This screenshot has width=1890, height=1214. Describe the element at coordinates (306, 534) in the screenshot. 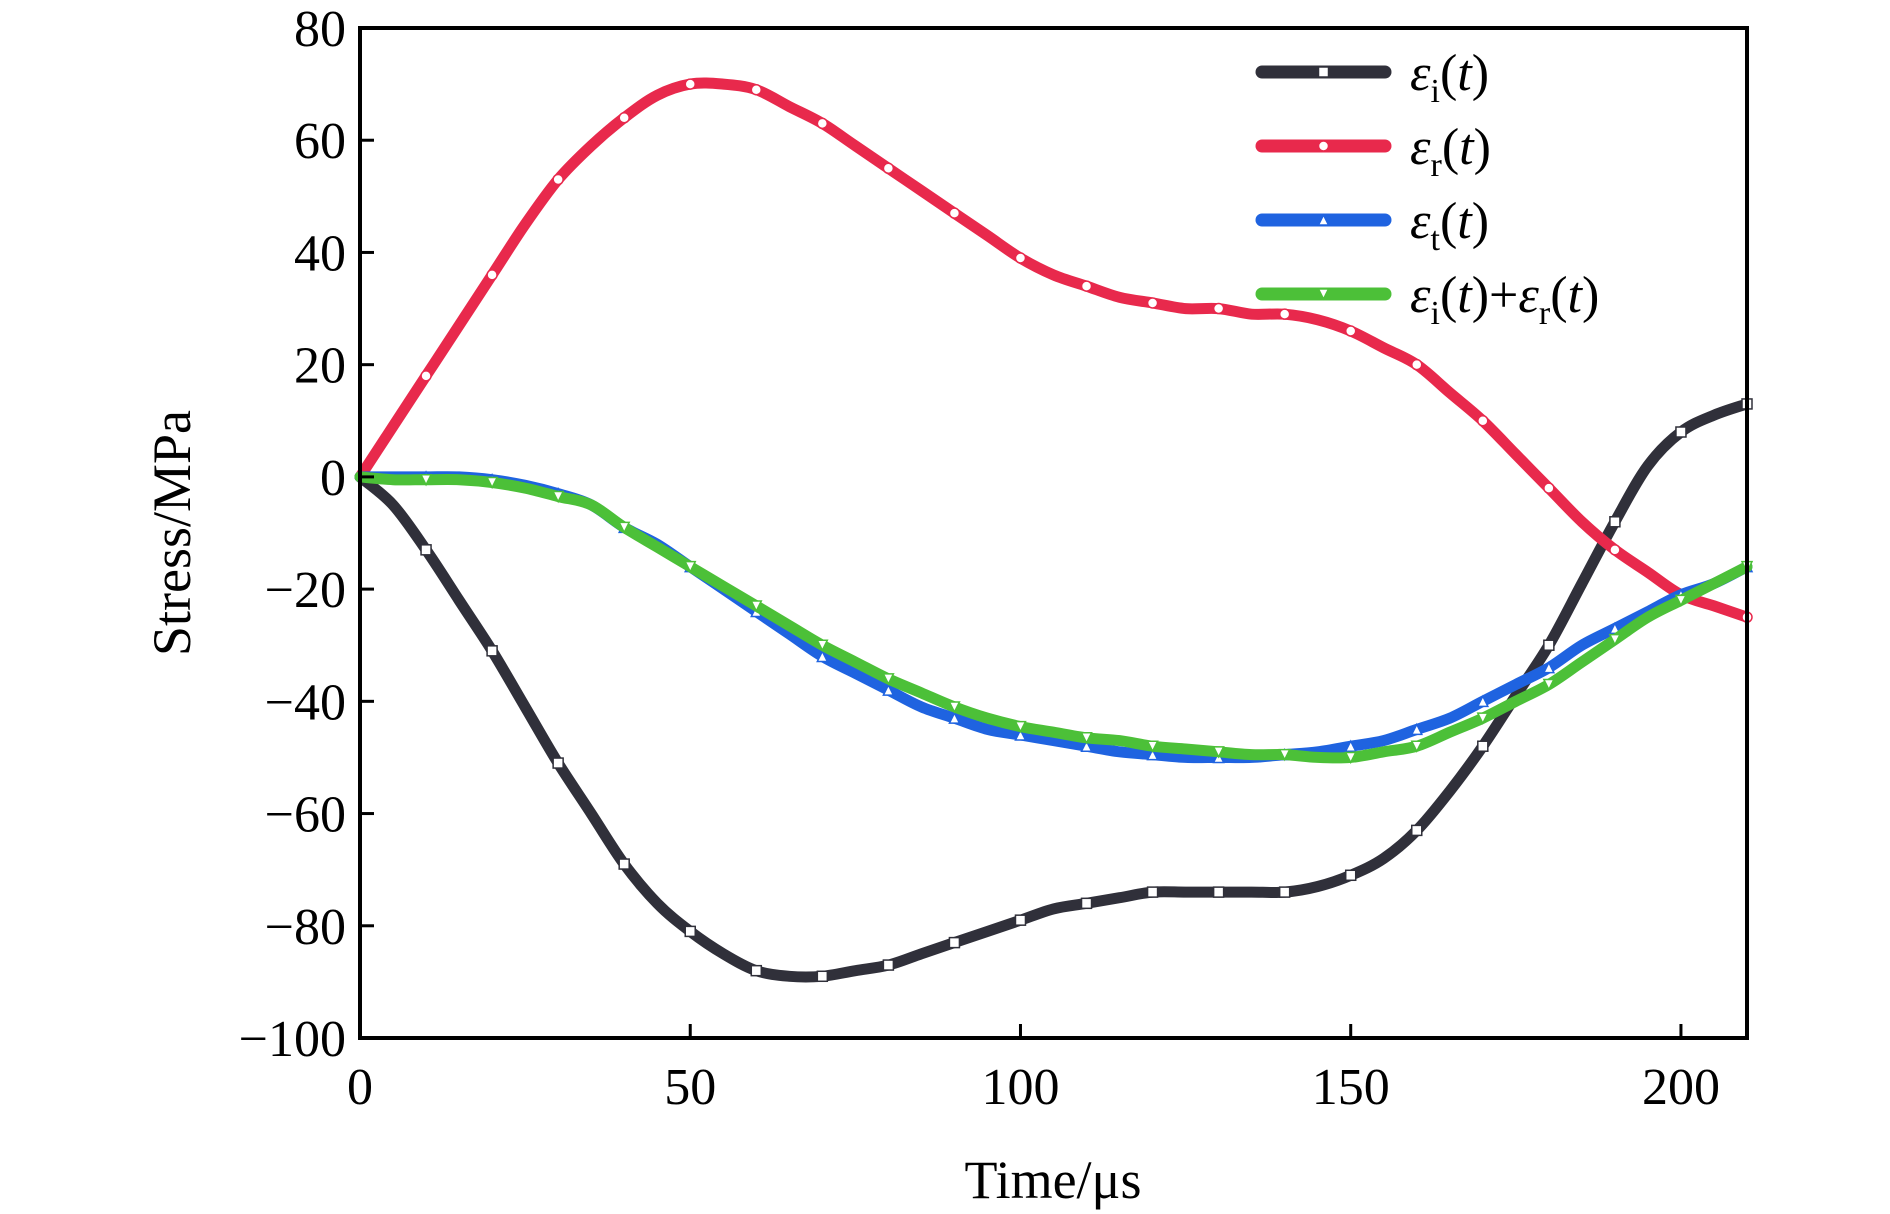

I see `y-axis: 80 60 40 20 0 −20 −40 −60 −80 −100` at that location.